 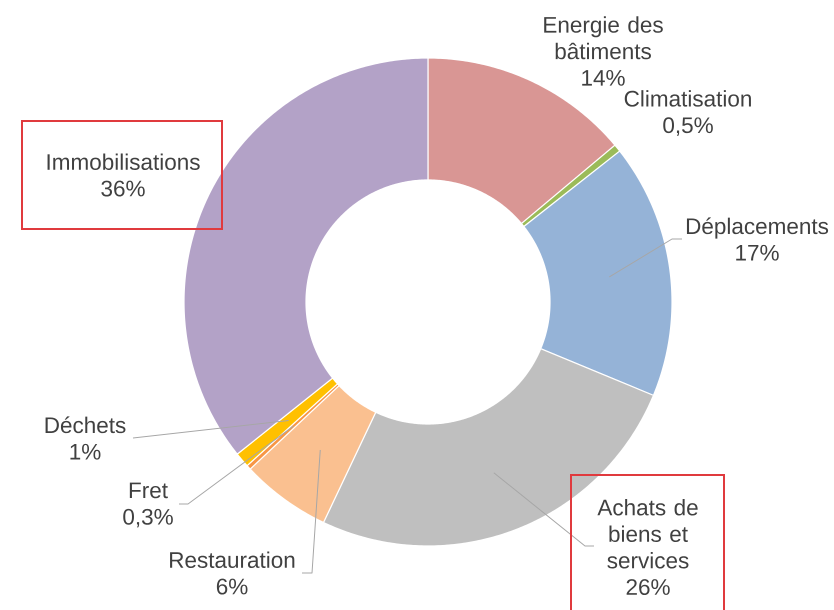 I want to click on slice-label: Déchets, so click(x=86, y=425).